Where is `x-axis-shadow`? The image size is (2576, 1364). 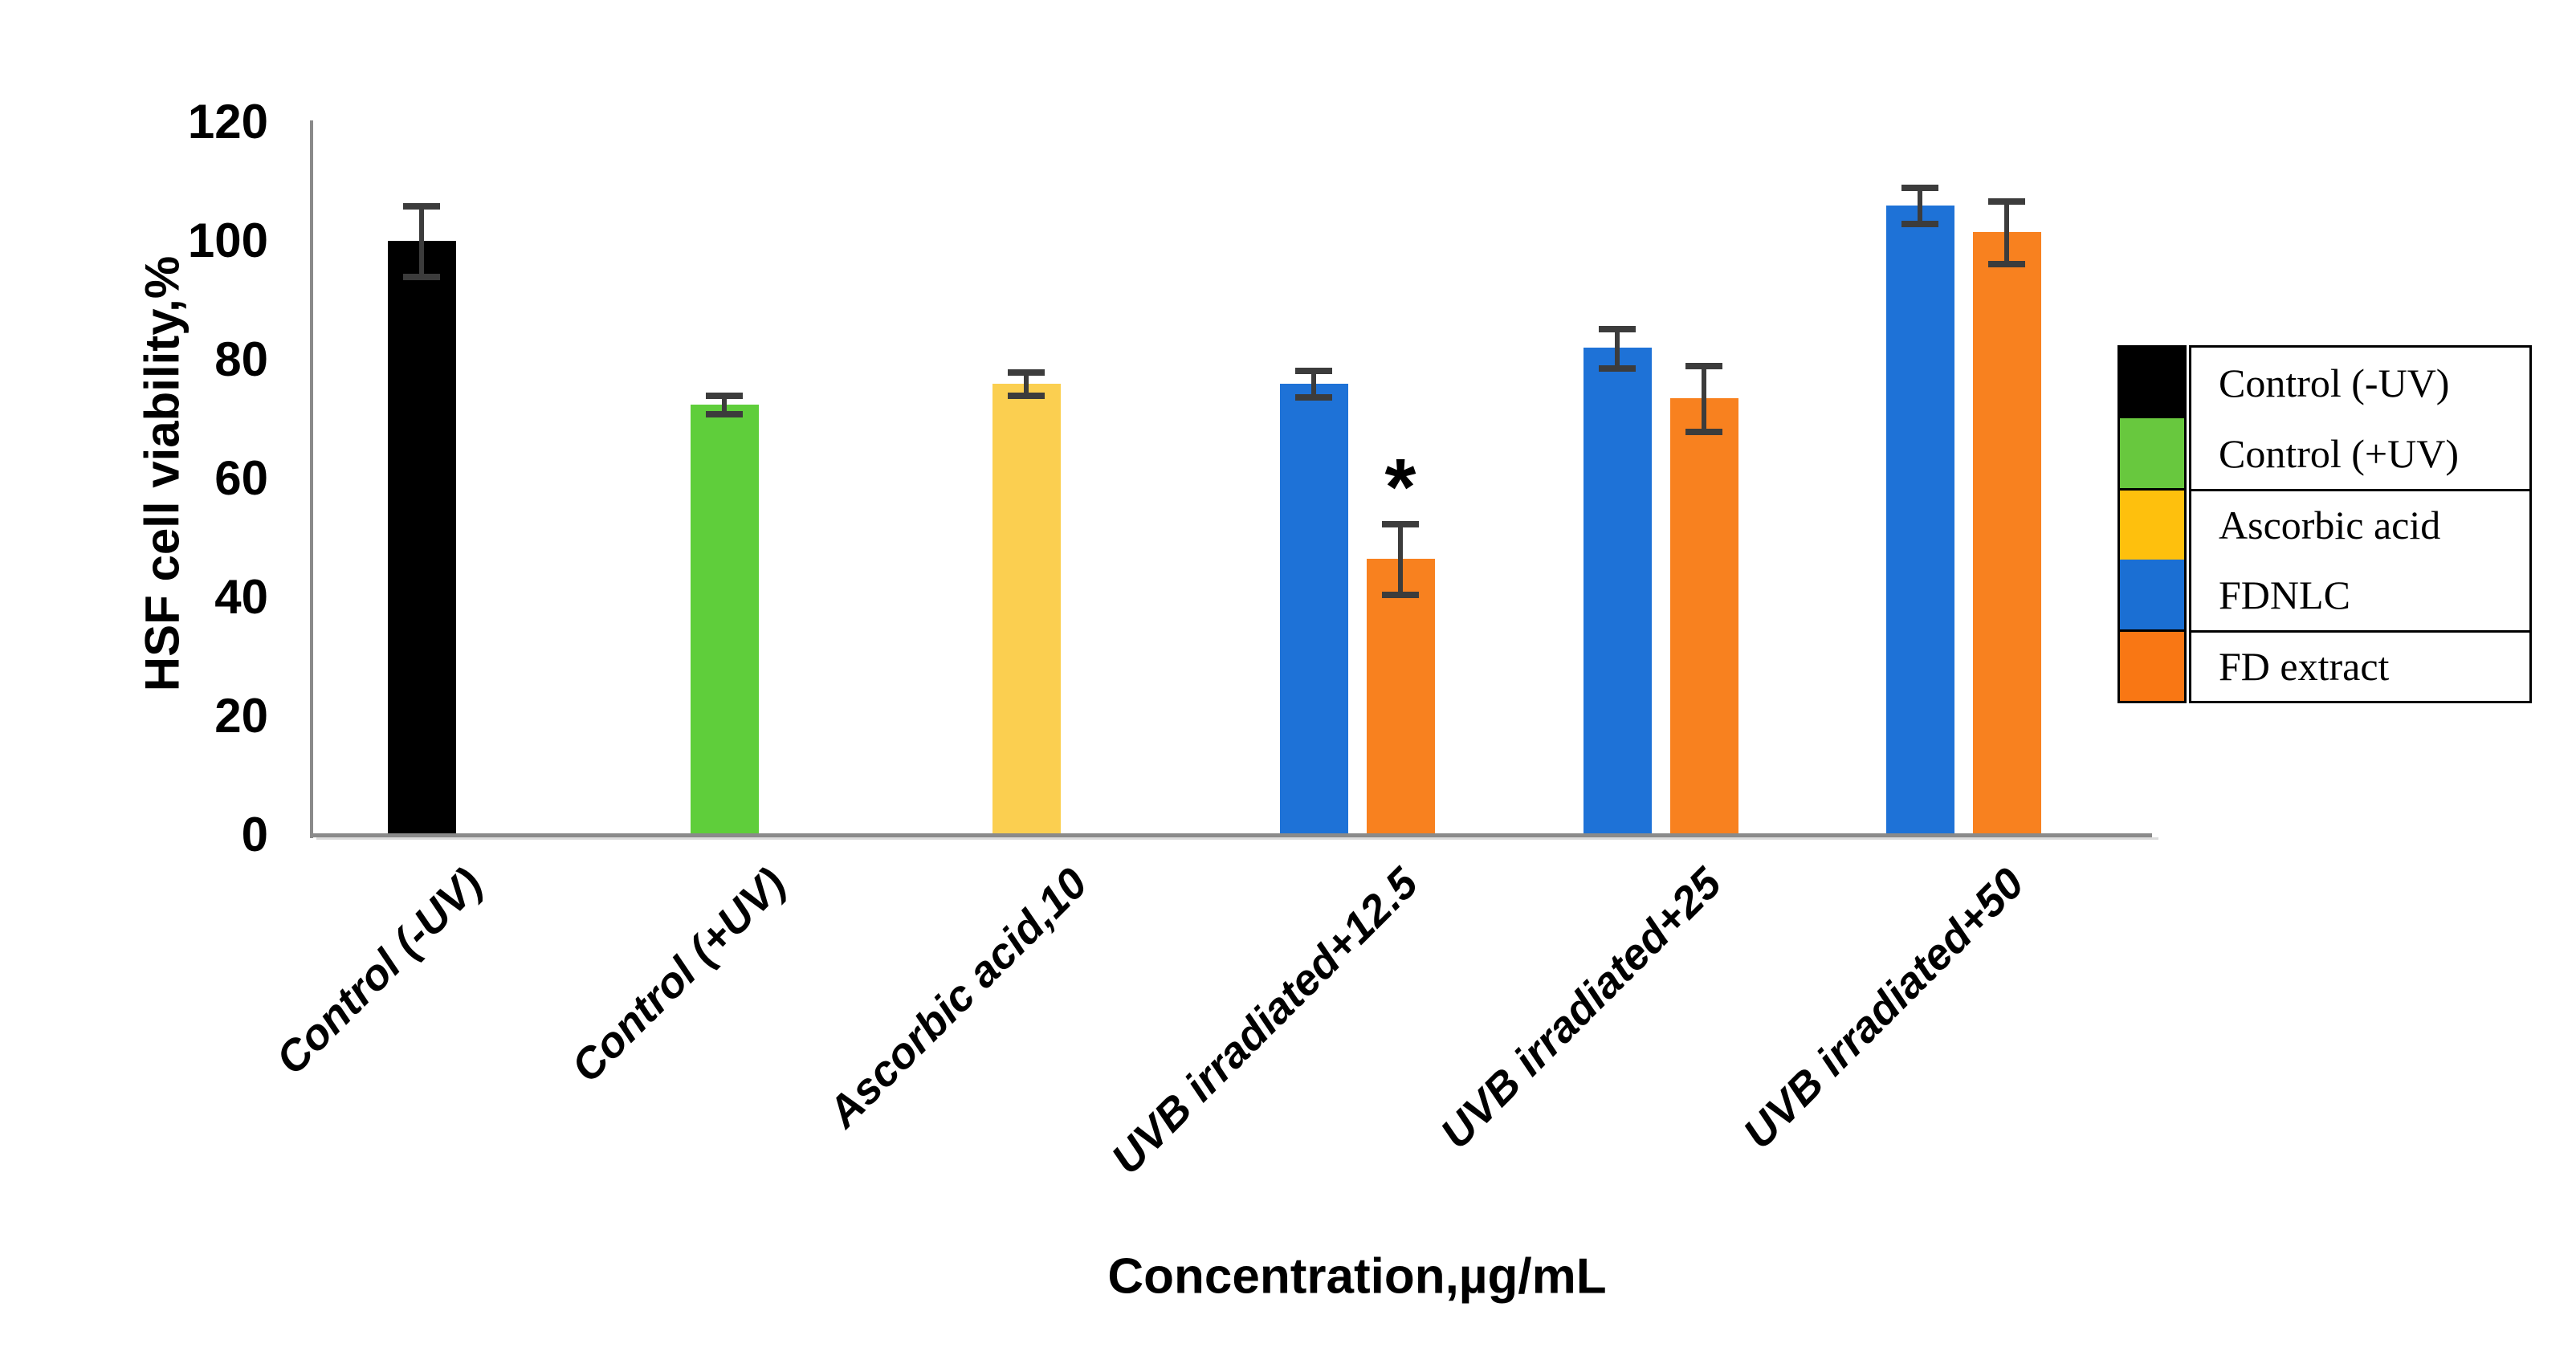 x-axis-shadow is located at coordinates (1237, 838).